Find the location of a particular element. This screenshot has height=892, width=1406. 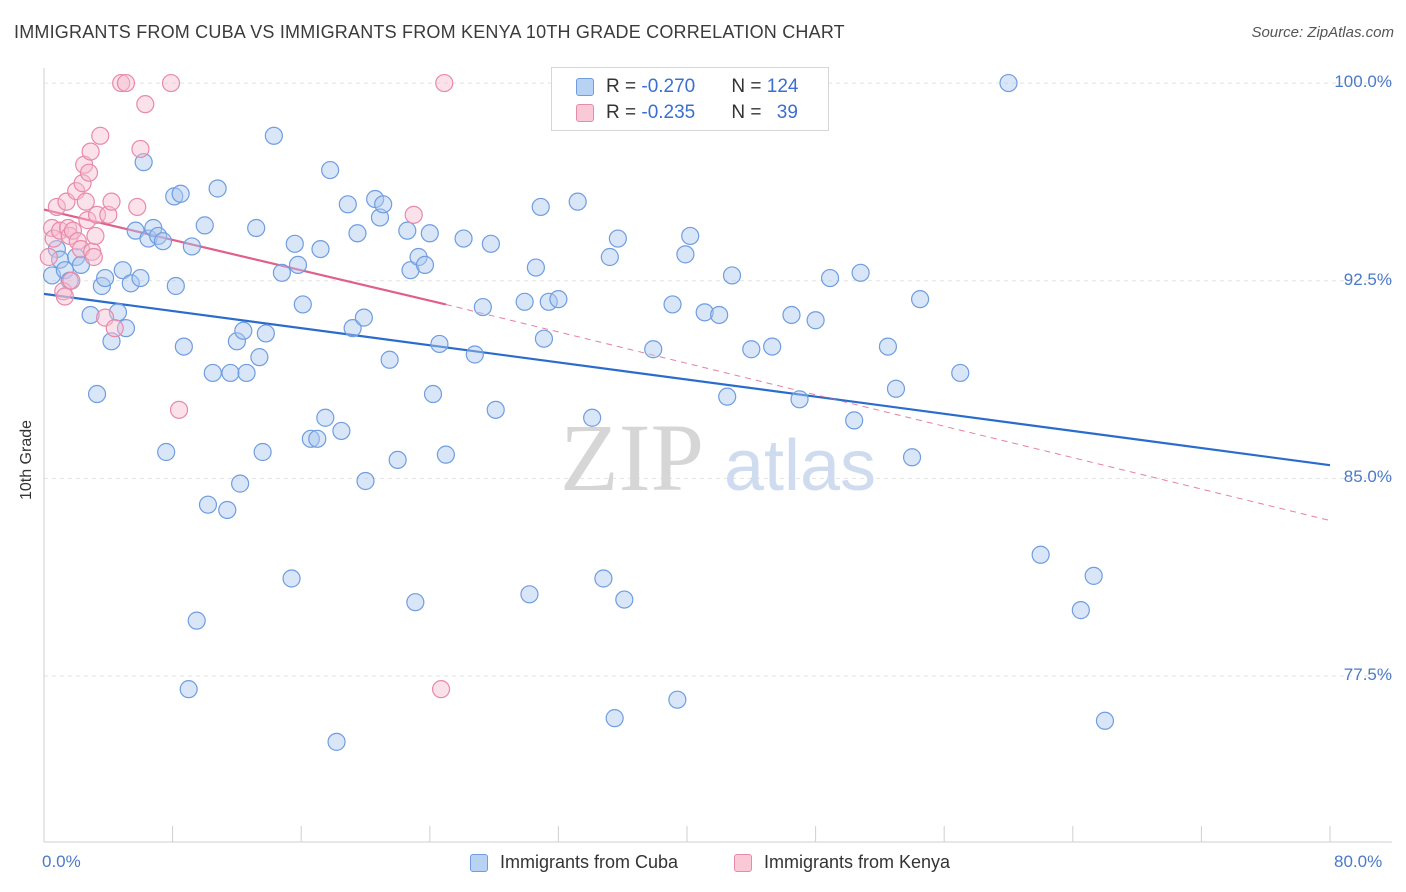

y-tick-label: 85.0% is located at coordinates (1367, 477).